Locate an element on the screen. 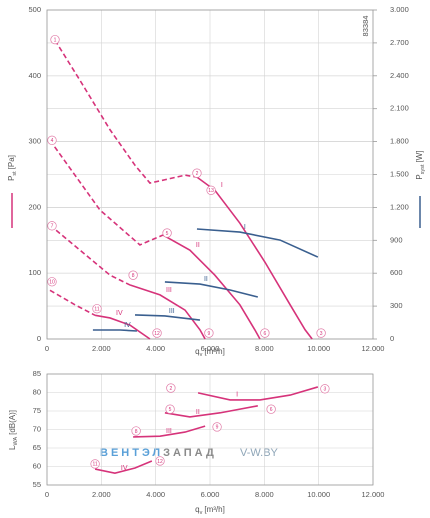 The width and height of the screenshot is (430, 518). y2-tick-label: 2.700 is located at coordinates (399, 42).